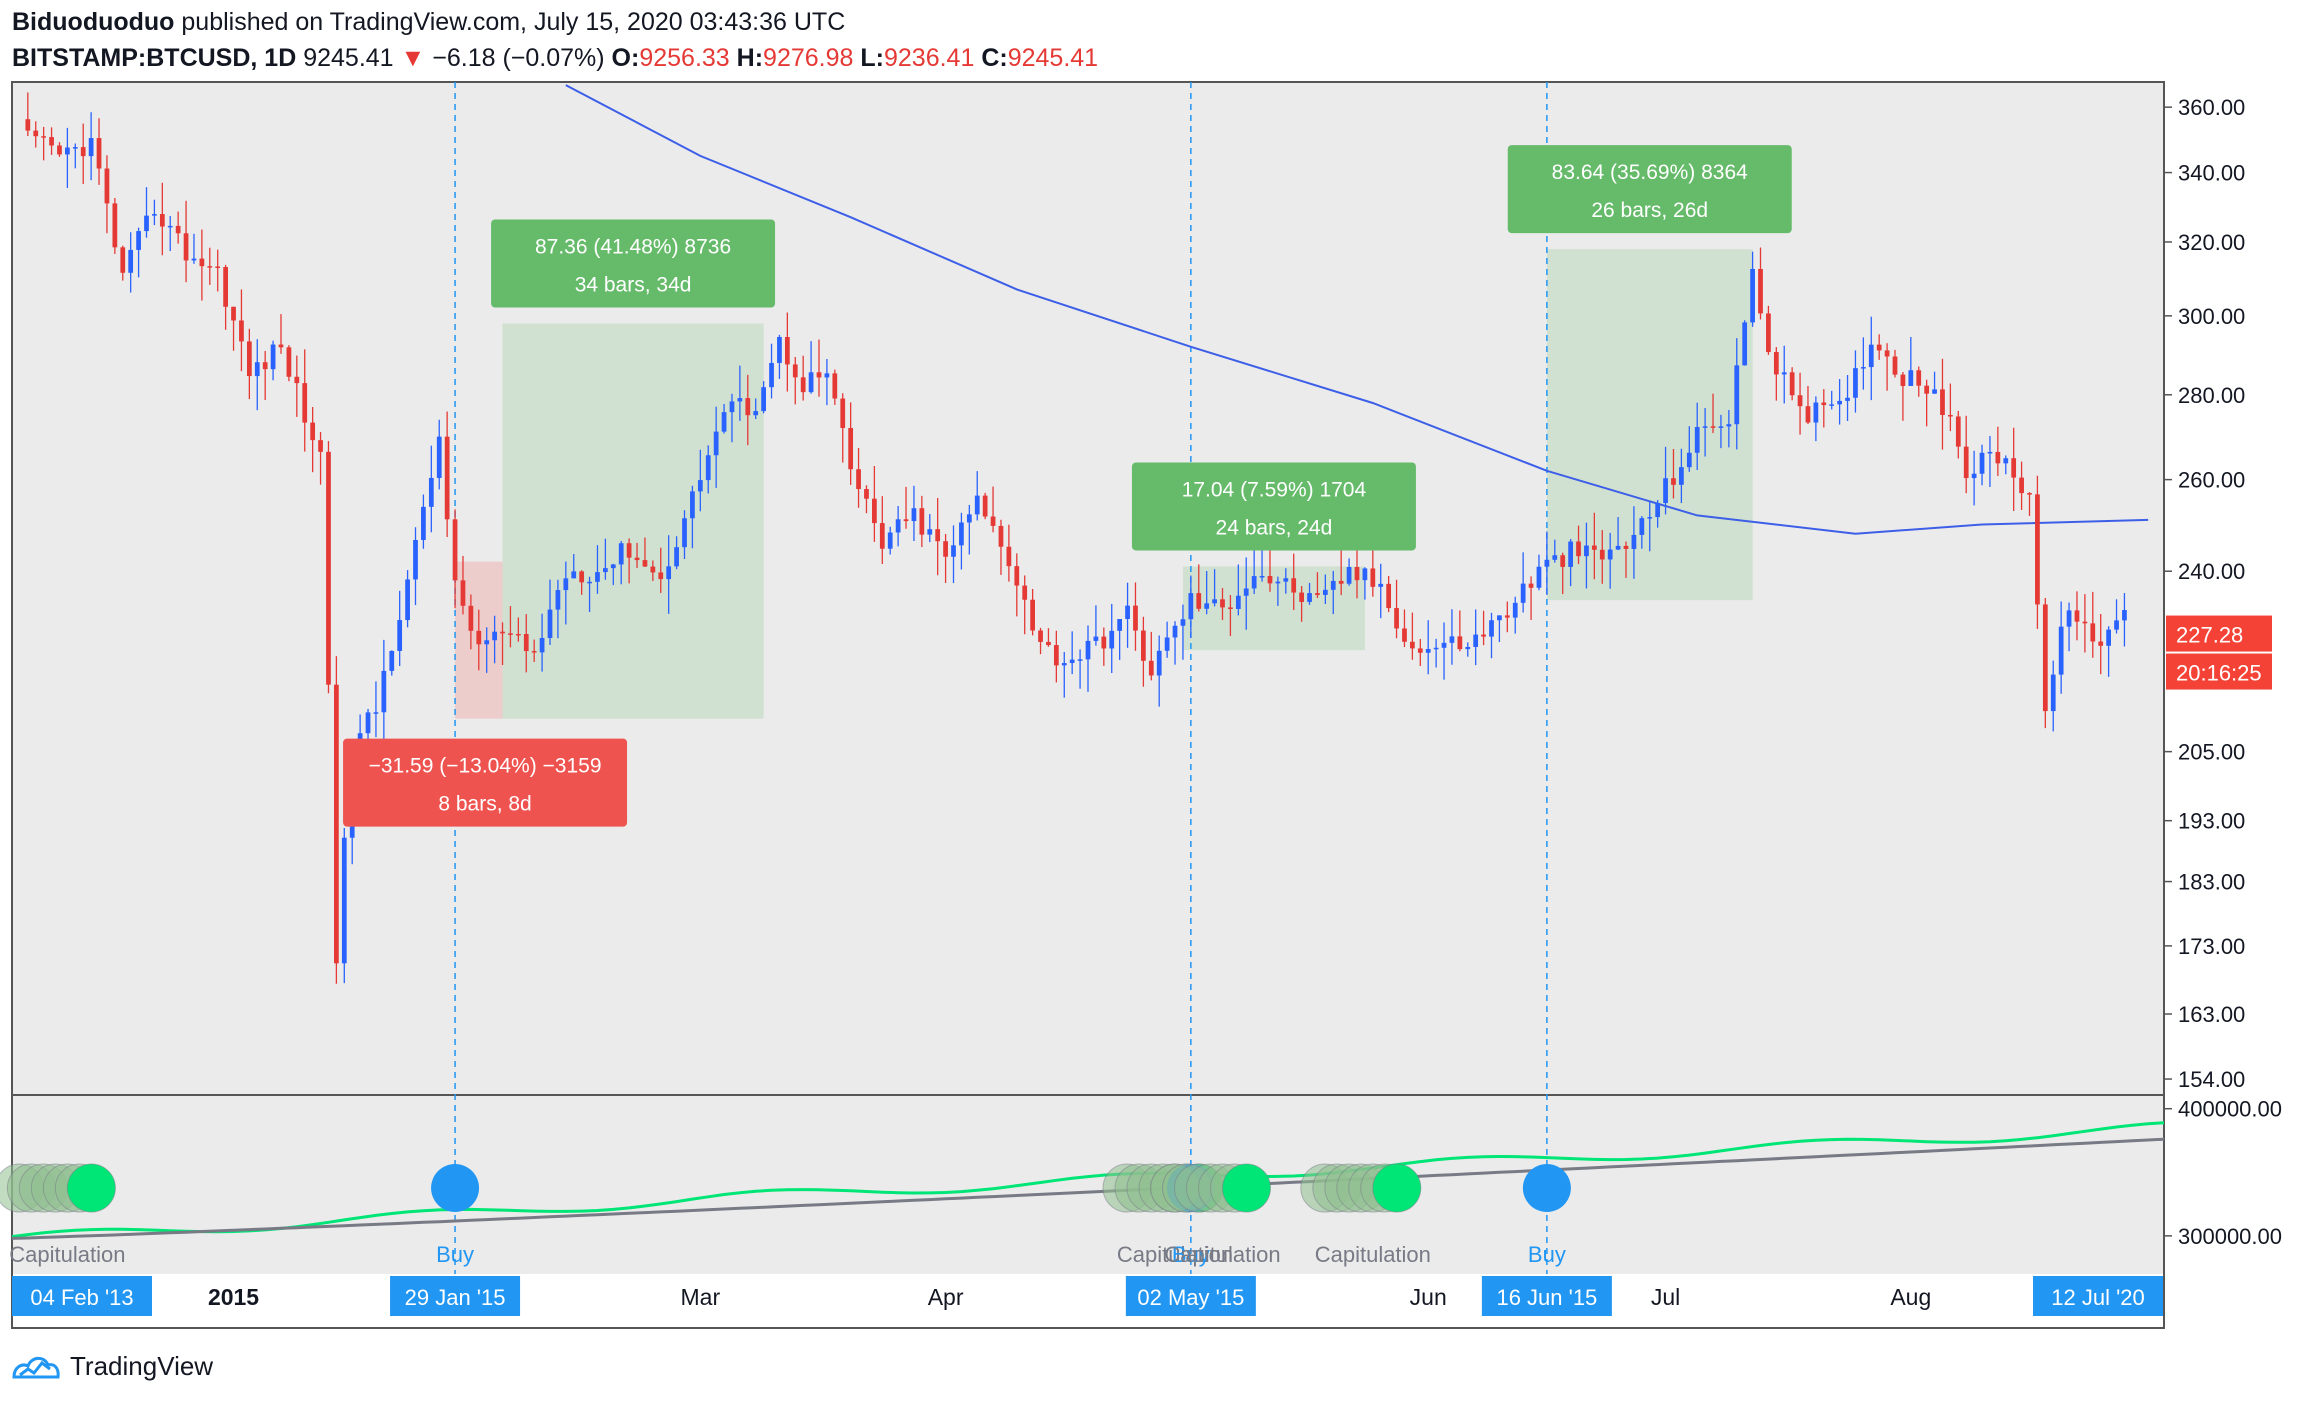  I want to click on x-highlight-label-4: 16 Jun '15, so click(1546, 1297).